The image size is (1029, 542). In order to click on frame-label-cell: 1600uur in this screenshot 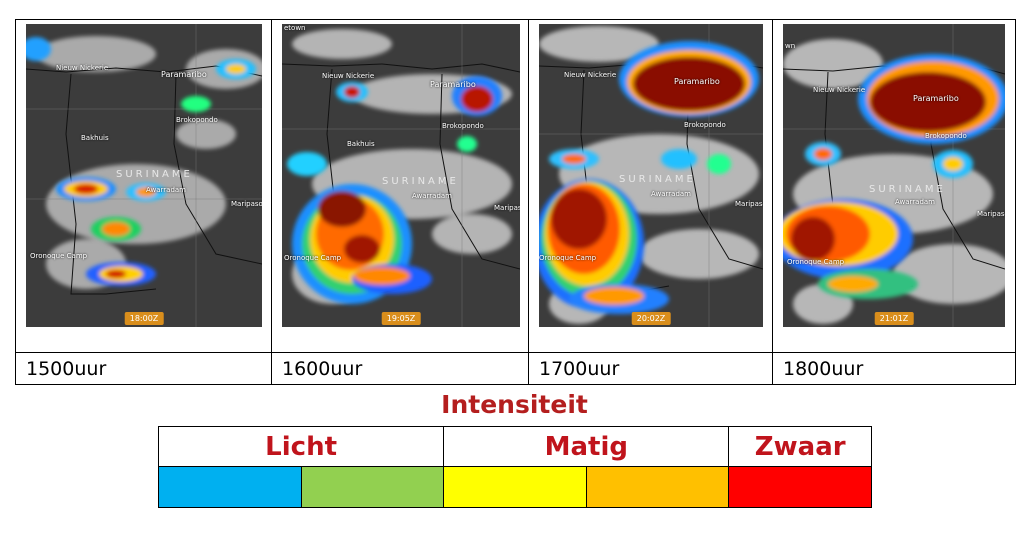, I will do `click(400, 368)`.